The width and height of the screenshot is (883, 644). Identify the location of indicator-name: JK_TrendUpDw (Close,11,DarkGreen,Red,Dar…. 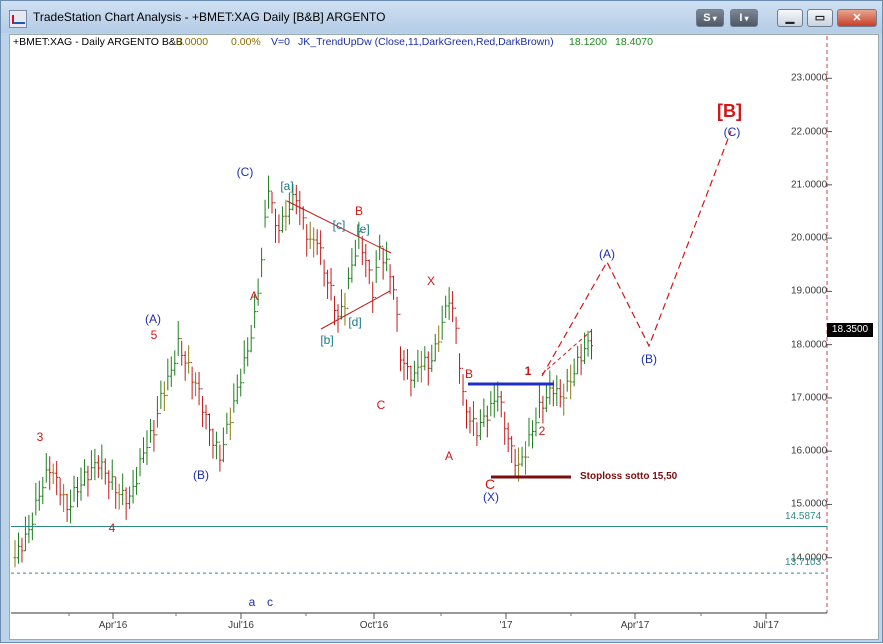
(426, 42).